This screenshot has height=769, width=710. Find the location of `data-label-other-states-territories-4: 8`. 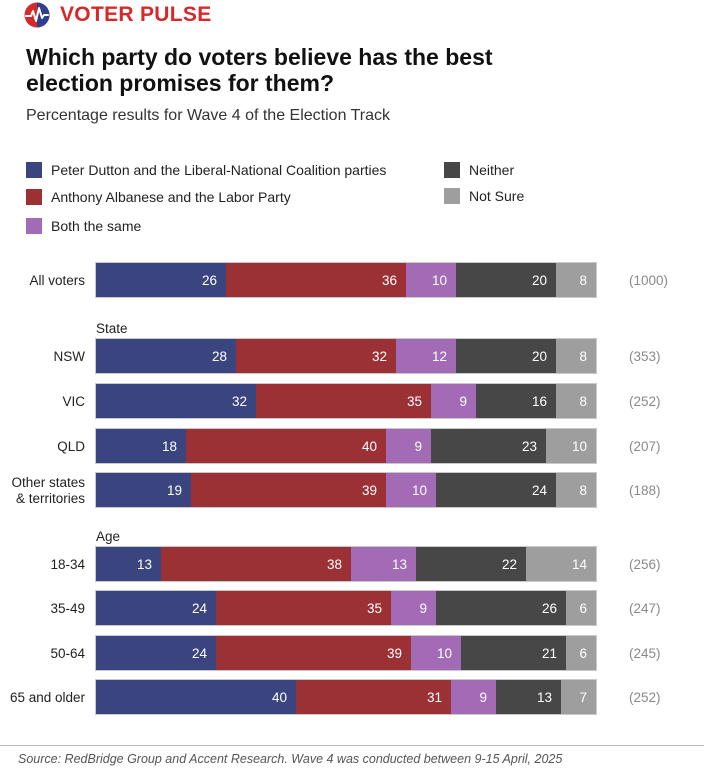

data-label-other-states-territories-4: 8 is located at coordinates (583, 490).